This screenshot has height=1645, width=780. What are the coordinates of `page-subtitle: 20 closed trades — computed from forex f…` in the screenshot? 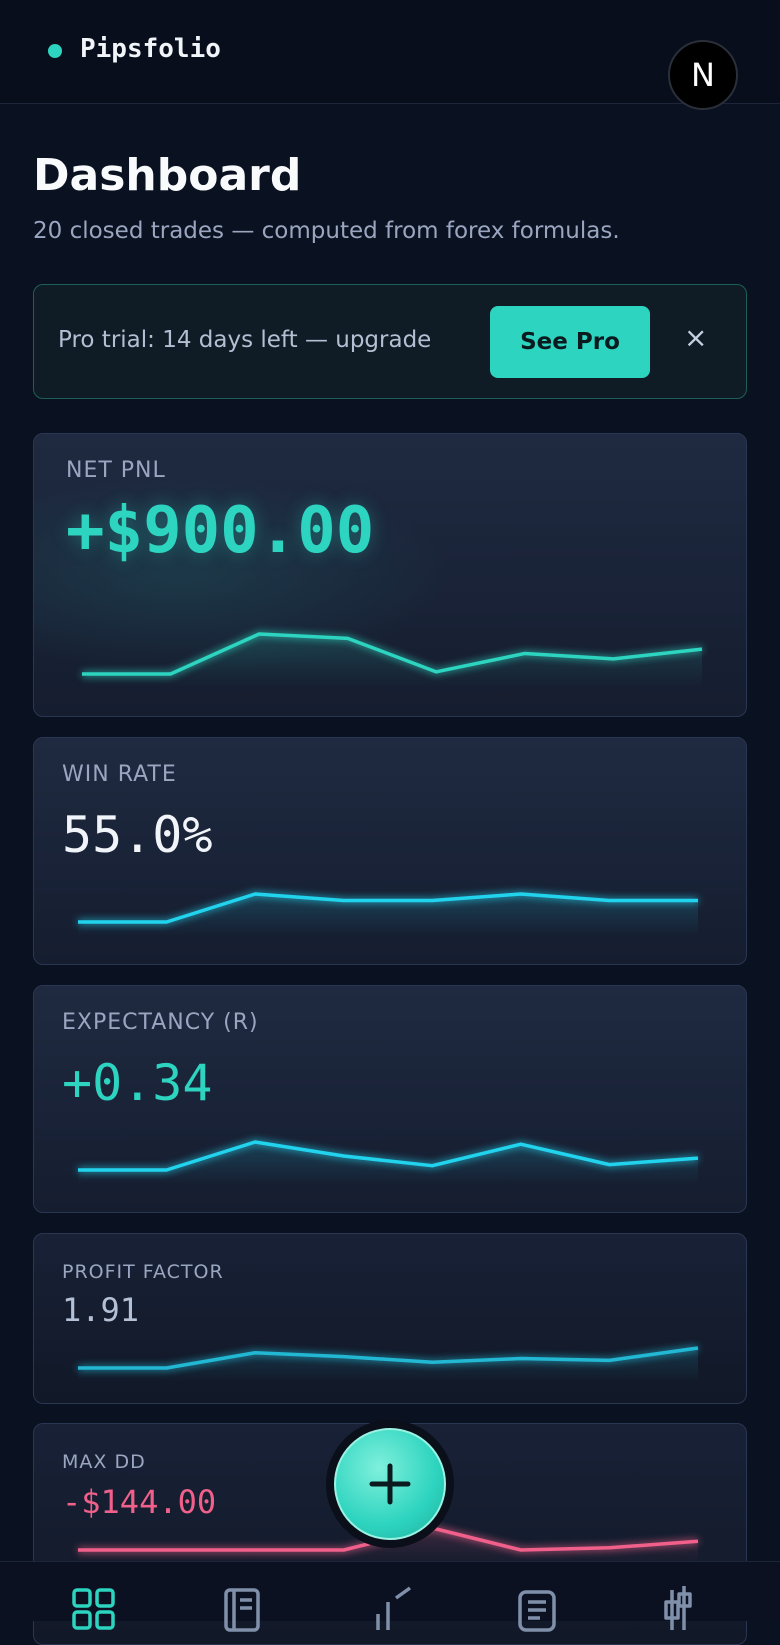 It's located at (326, 231).